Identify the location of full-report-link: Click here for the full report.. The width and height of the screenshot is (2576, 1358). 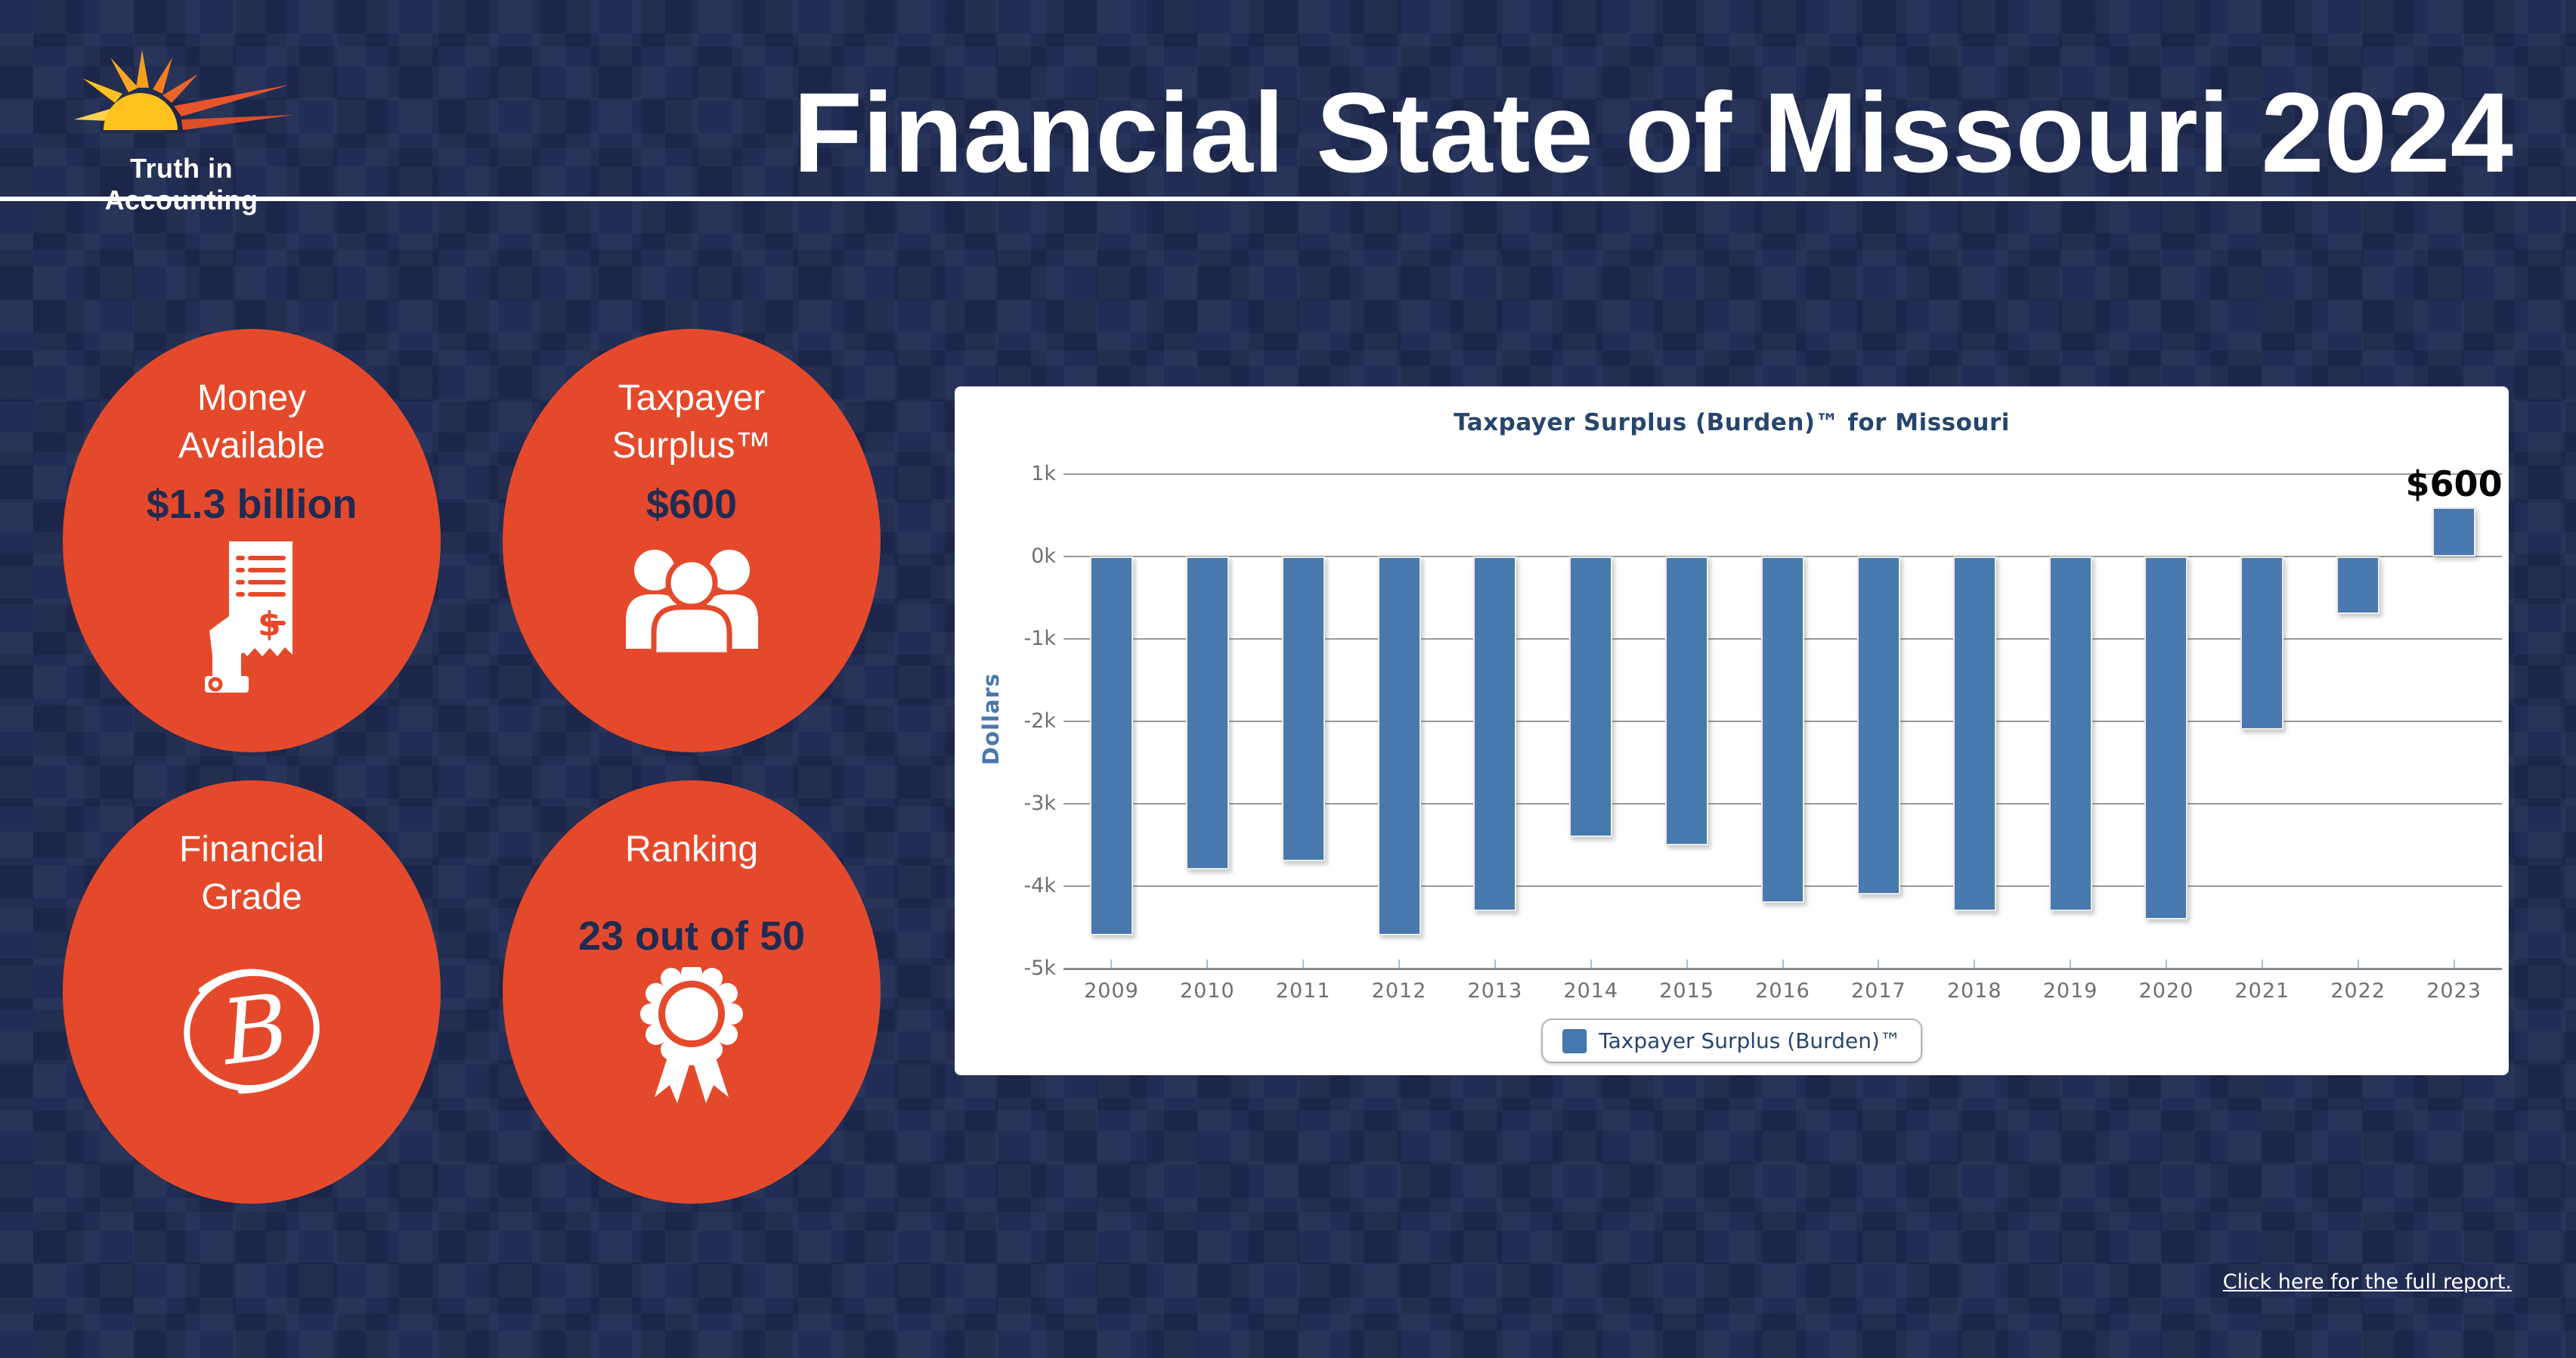
(2367, 1282).